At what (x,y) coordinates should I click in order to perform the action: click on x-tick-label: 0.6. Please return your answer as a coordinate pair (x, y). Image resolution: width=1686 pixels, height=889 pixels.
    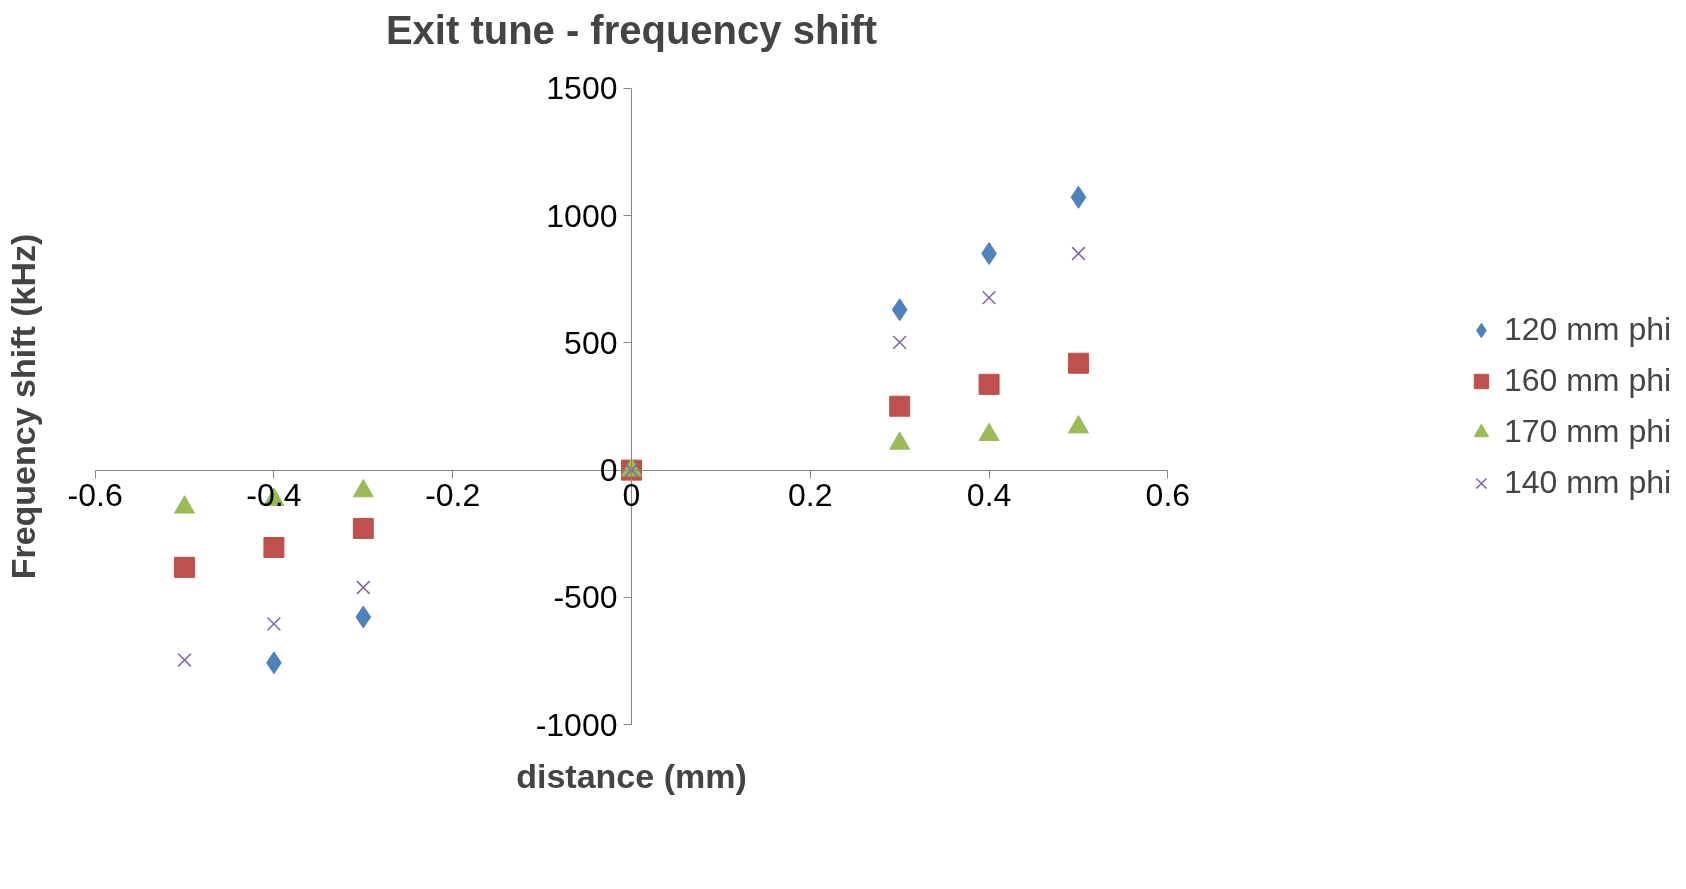
    Looking at the image, I should click on (1168, 495).